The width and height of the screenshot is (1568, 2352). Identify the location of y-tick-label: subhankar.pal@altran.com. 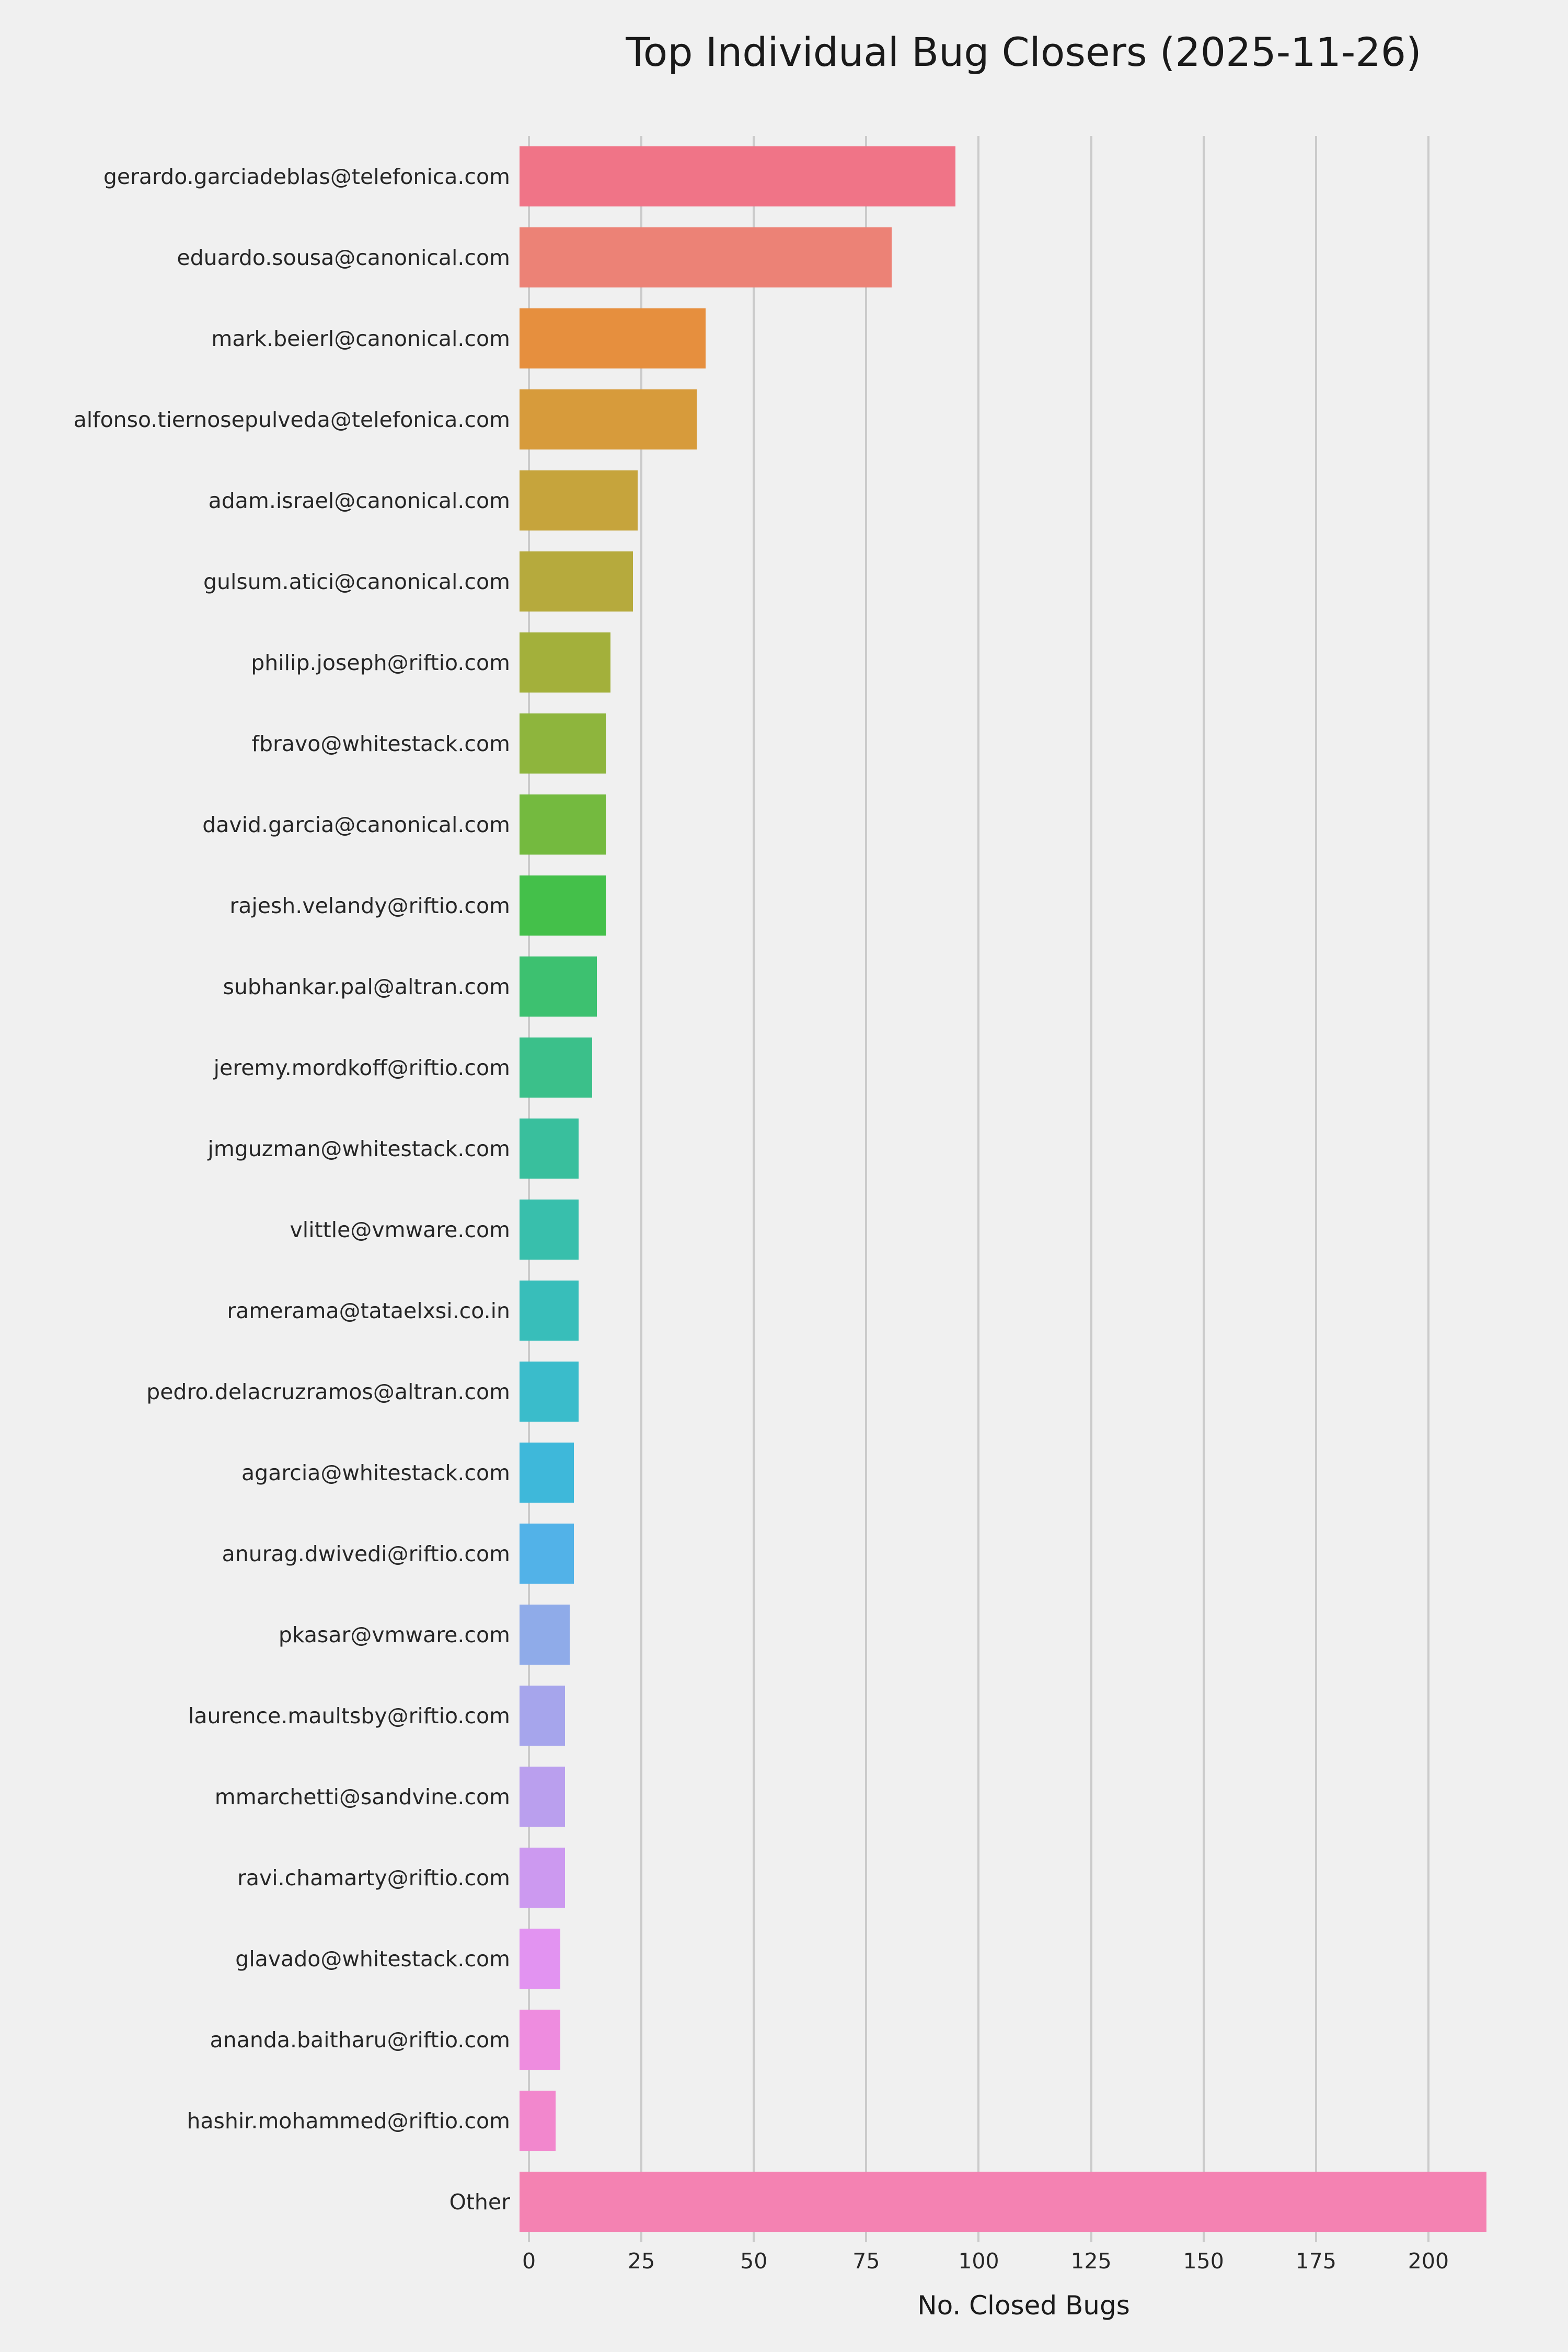
(366, 986).